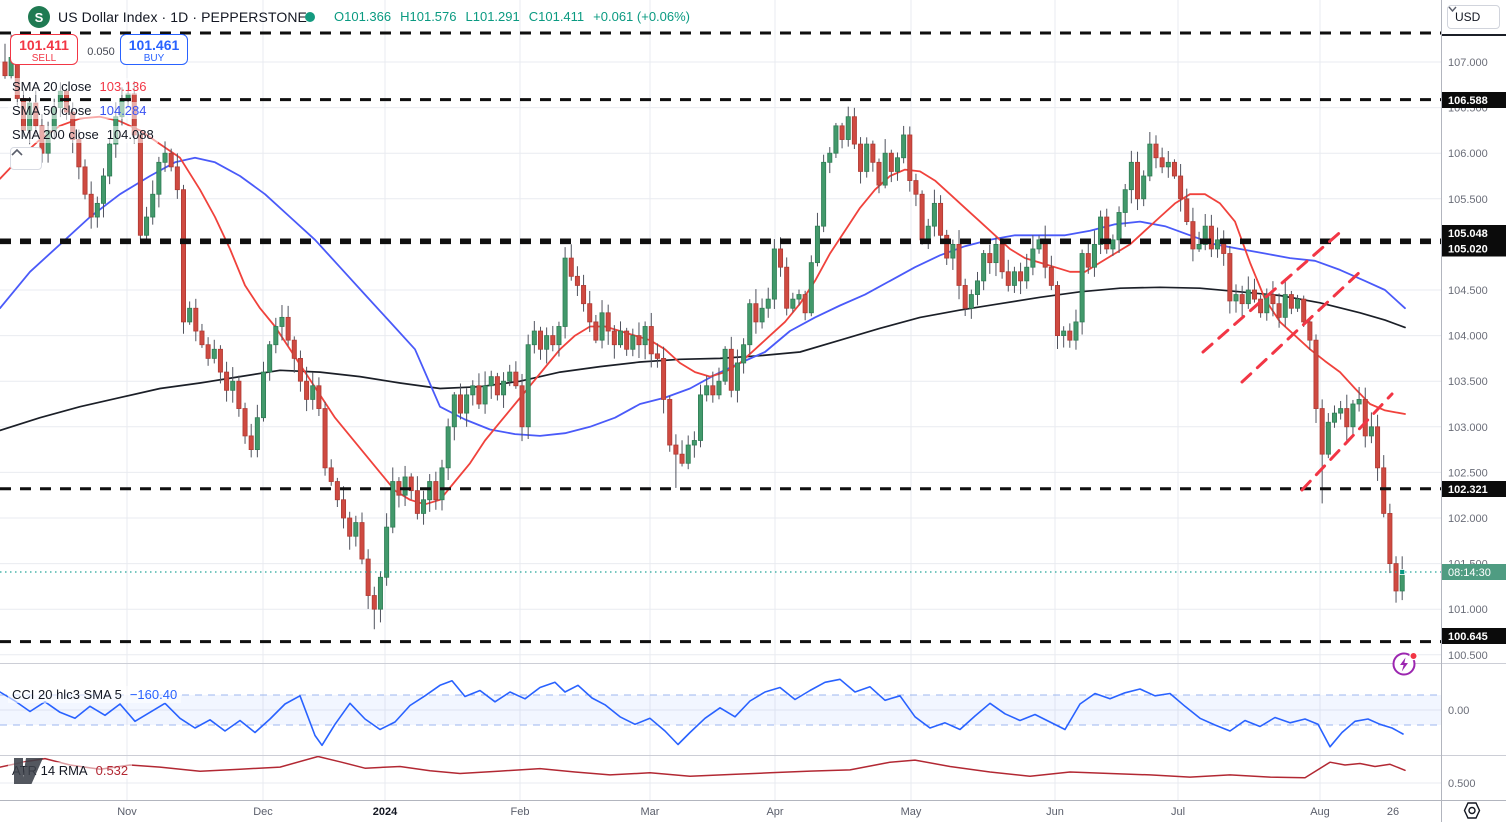 The height and width of the screenshot is (822, 1506). What do you see at coordinates (1468, 17) in the screenshot?
I see `currency-label: USD` at bounding box center [1468, 17].